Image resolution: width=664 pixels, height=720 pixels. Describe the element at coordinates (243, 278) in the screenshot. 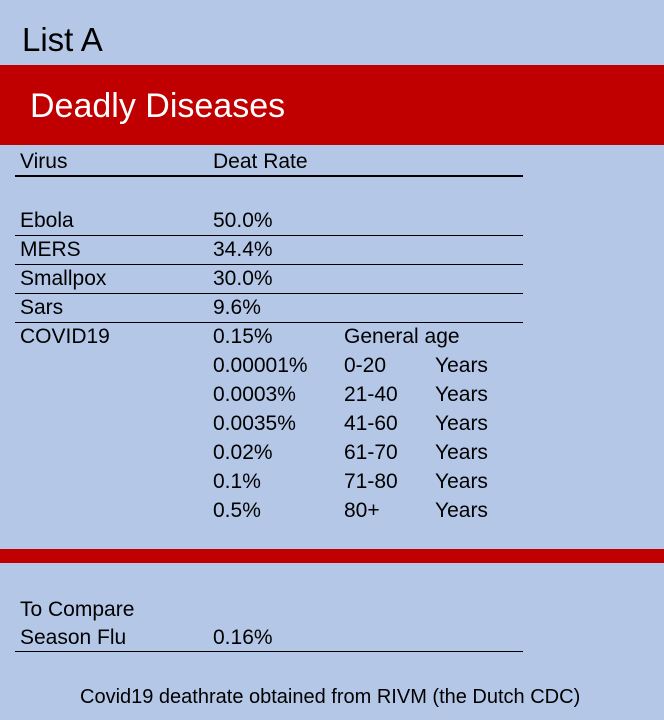

I see `table-cell: 30.0%` at that location.